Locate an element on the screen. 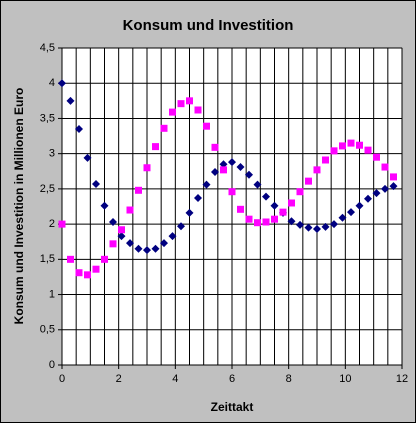  x-tick-label: 6 is located at coordinates (232, 379).